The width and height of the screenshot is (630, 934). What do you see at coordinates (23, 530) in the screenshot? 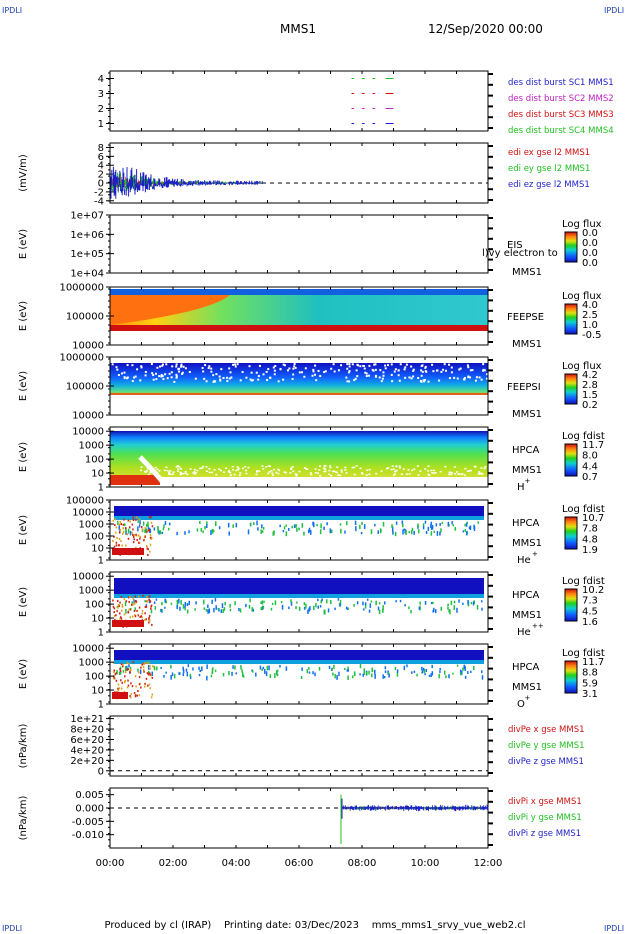
I see `hpca-he-ylabel: E (eV)` at bounding box center [23, 530].